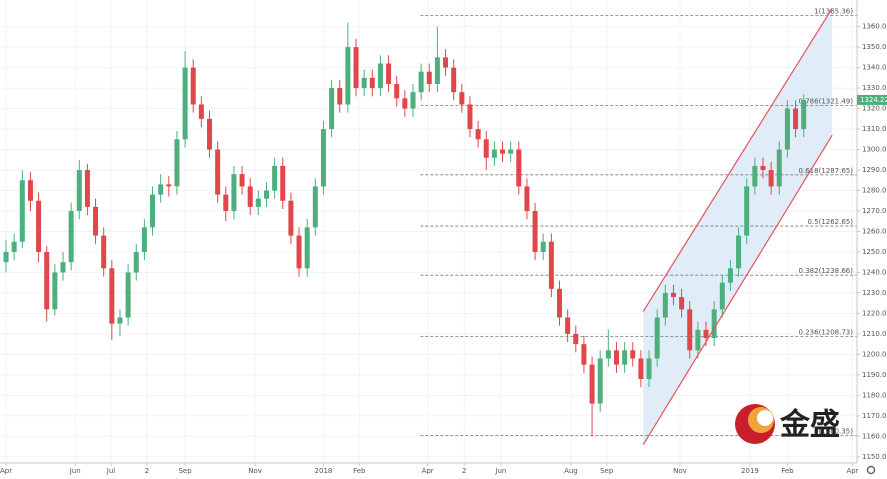 The height and width of the screenshot is (479, 887). I want to click on gear, so click(871, 470).